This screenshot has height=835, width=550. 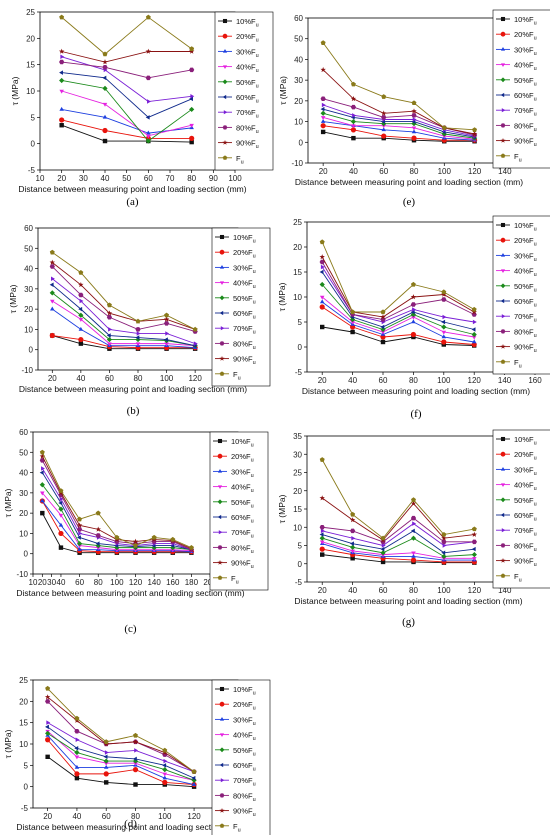 I want to click on plot-frame, so click(x=137, y=91).